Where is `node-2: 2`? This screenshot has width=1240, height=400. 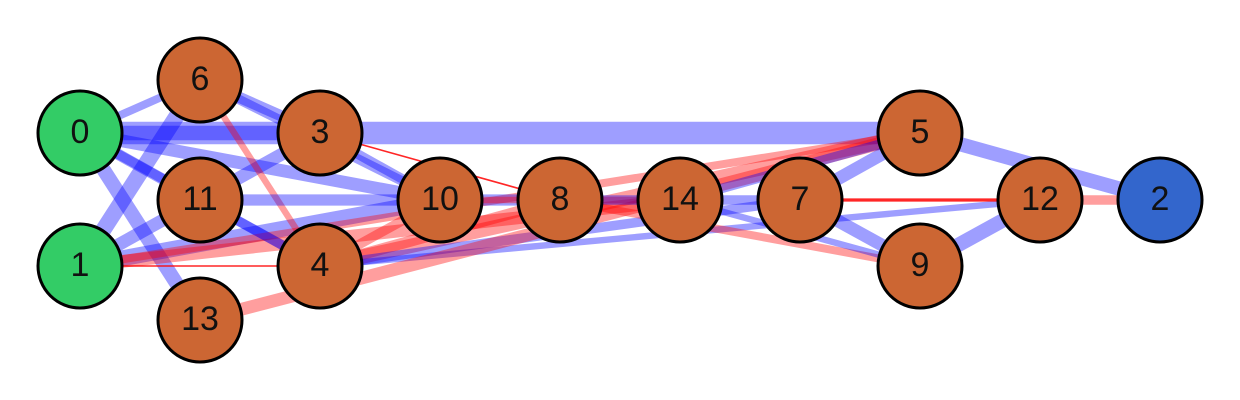
node-2: 2 is located at coordinates (1160, 200).